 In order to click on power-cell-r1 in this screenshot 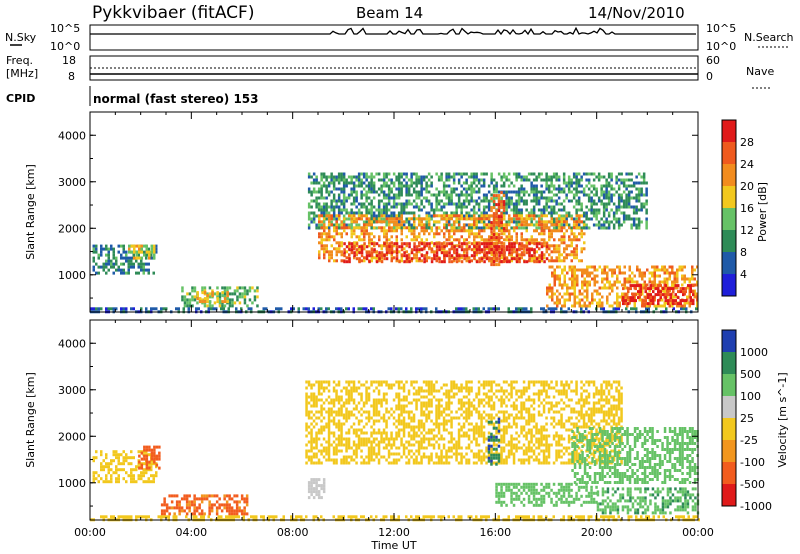, I will do `click(146, 249)`.